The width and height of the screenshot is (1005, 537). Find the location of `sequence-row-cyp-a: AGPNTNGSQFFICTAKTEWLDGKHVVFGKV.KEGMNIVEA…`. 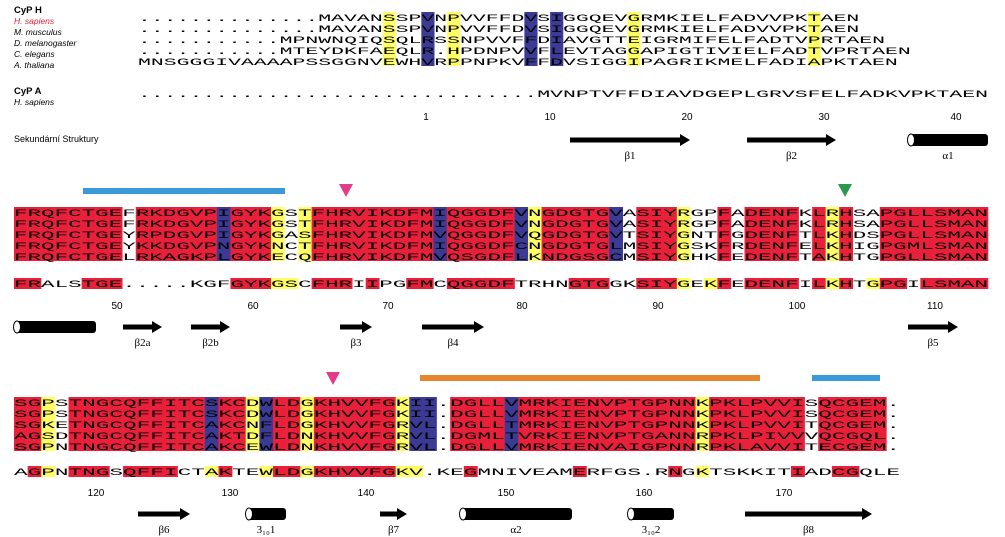

sequence-row-cyp-a: AGPNTNGSQFFICTAKTEWLDGKHVVFGKV.KEGMNIVEA… is located at coordinates (457, 473).